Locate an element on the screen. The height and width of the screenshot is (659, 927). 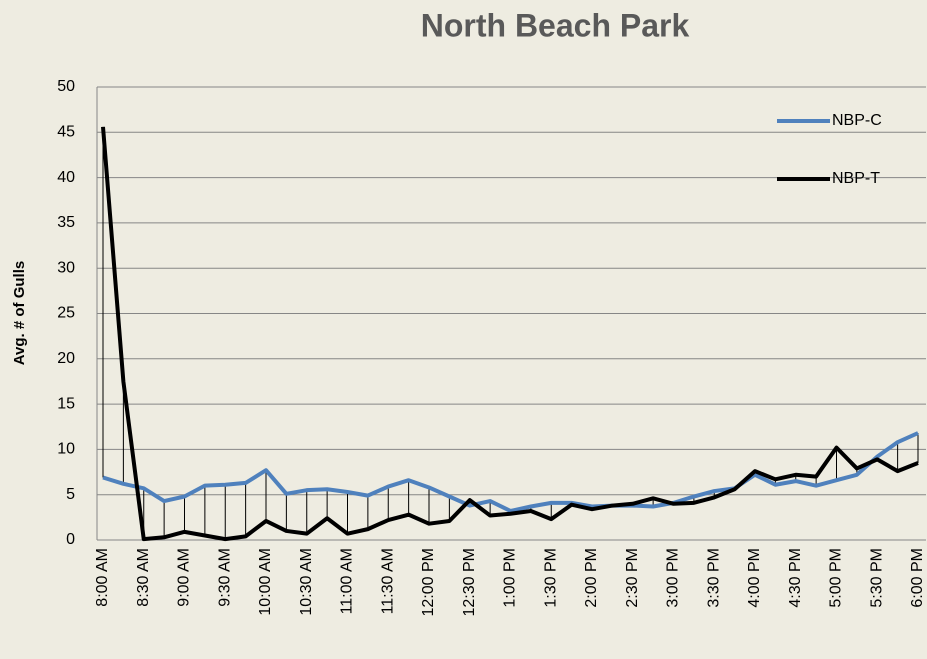
x-tick-label: 11:00 AM is located at coordinates (347, 581).